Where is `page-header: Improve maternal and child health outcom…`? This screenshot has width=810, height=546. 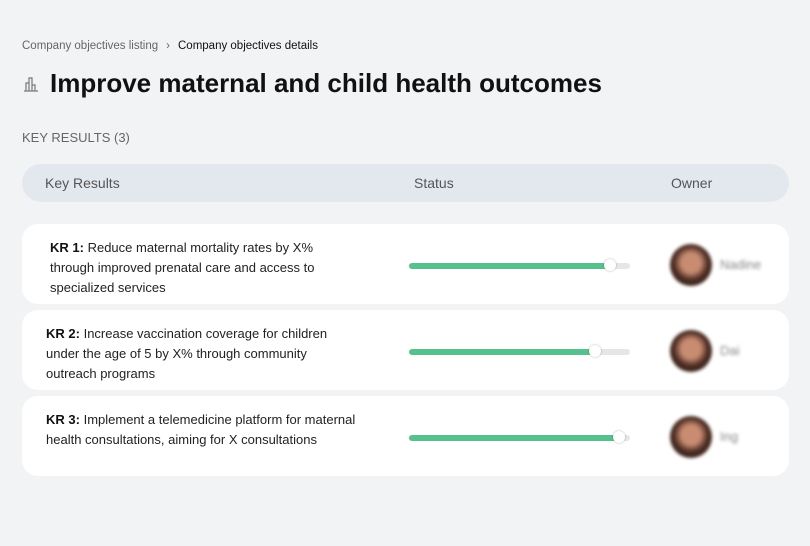 page-header: Improve maternal and child health outcom… is located at coordinates (312, 83).